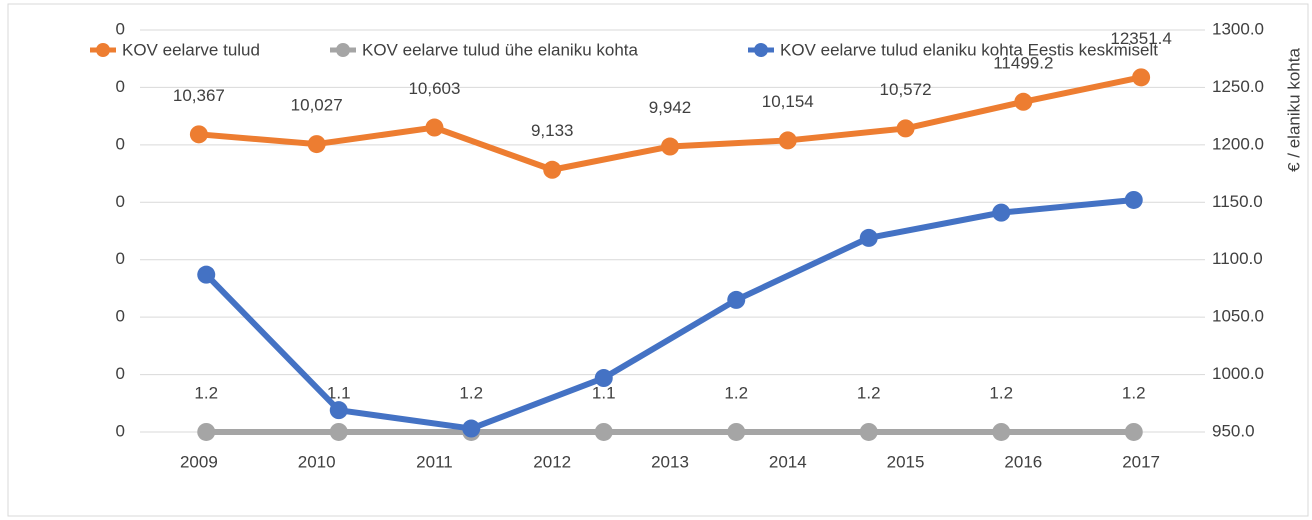 Image resolution: width=1312 pixels, height=520 pixels. Describe the element at coordinates (1023, 62) in the screenshot. I see `data-label: 11499.2` at that location.